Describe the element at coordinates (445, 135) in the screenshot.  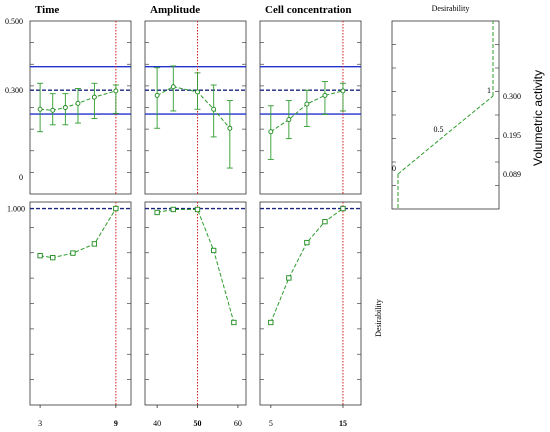
I see `response-desirability-curve` at that location.